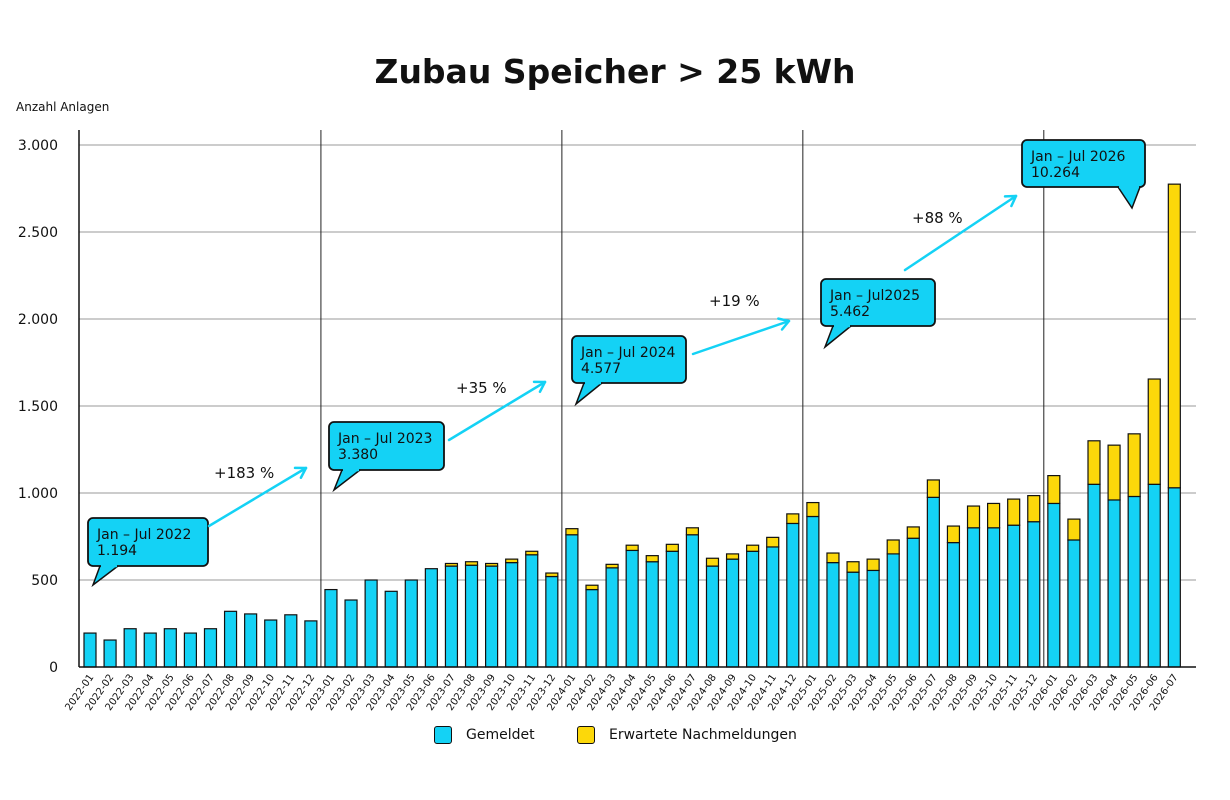 This screenshot has height=800, width=1230. Describe the element at coordinates (937, 218) in the screenshot. I see `growth-label: +88 %` at that location.